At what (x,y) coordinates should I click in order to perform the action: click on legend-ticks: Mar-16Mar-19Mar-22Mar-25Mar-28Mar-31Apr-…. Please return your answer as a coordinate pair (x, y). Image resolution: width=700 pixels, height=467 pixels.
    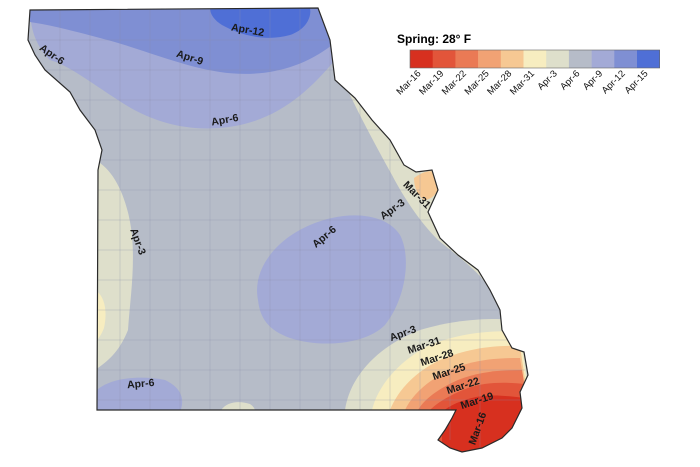
    Looking at the image, I should click on (522, 82).